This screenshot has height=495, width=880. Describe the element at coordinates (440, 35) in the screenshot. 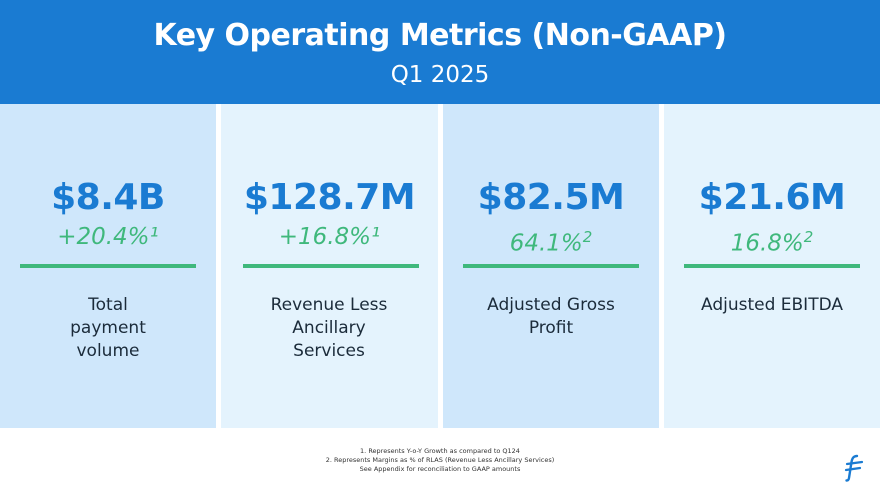

I see `page-title: Key Operating Metrics (Non-GAAP)` at that location.